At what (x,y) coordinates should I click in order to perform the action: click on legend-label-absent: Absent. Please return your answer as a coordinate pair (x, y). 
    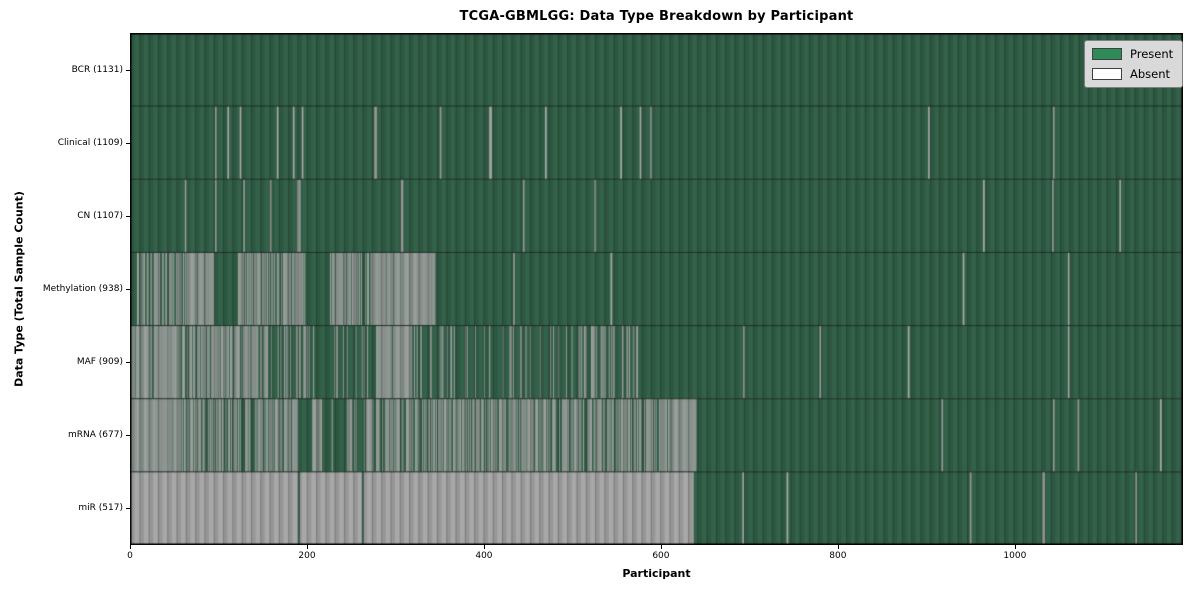
    Looking at the image, I should click on (1150, 74).